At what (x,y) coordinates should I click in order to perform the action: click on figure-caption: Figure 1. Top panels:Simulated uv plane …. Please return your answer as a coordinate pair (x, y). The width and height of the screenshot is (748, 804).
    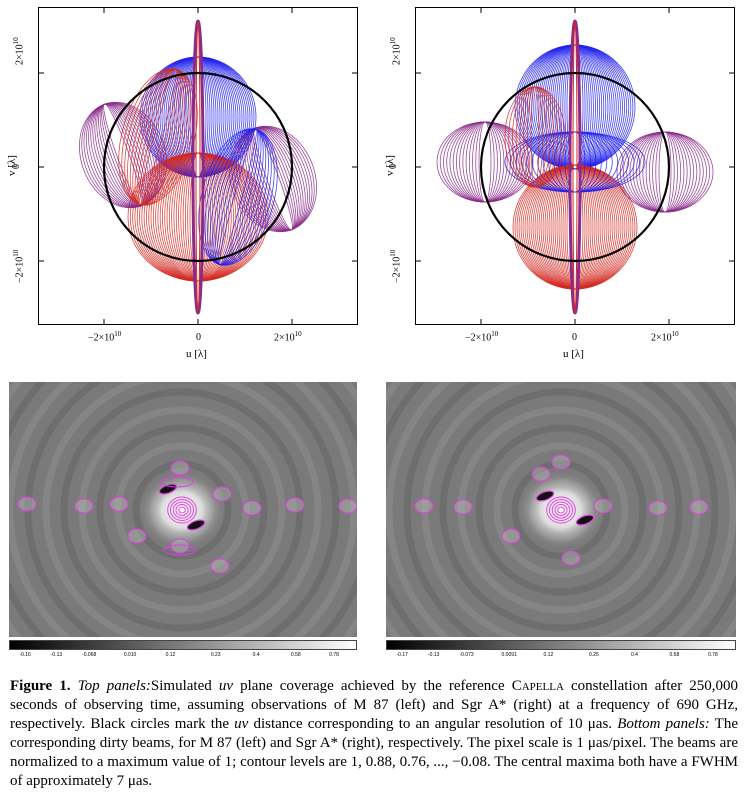
    Looking at the image, I should click on (374, 733).